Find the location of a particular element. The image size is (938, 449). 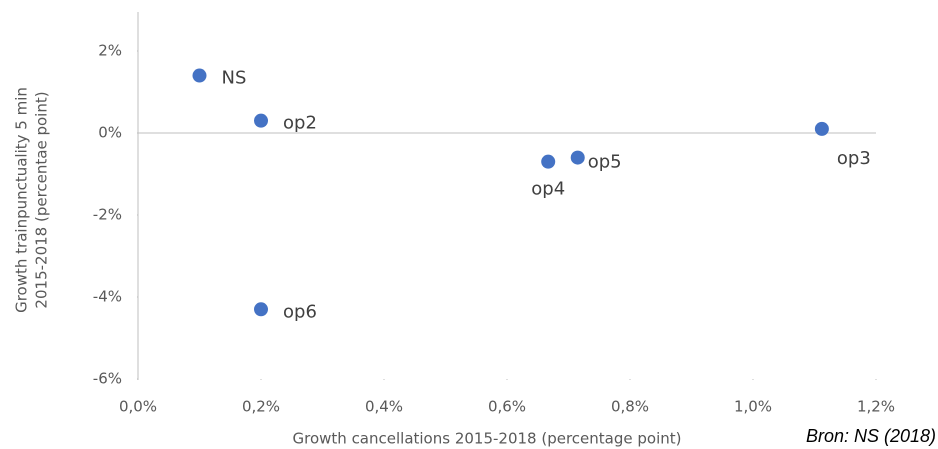

y-tick-label: -6% is located at coordinates (107, 379).